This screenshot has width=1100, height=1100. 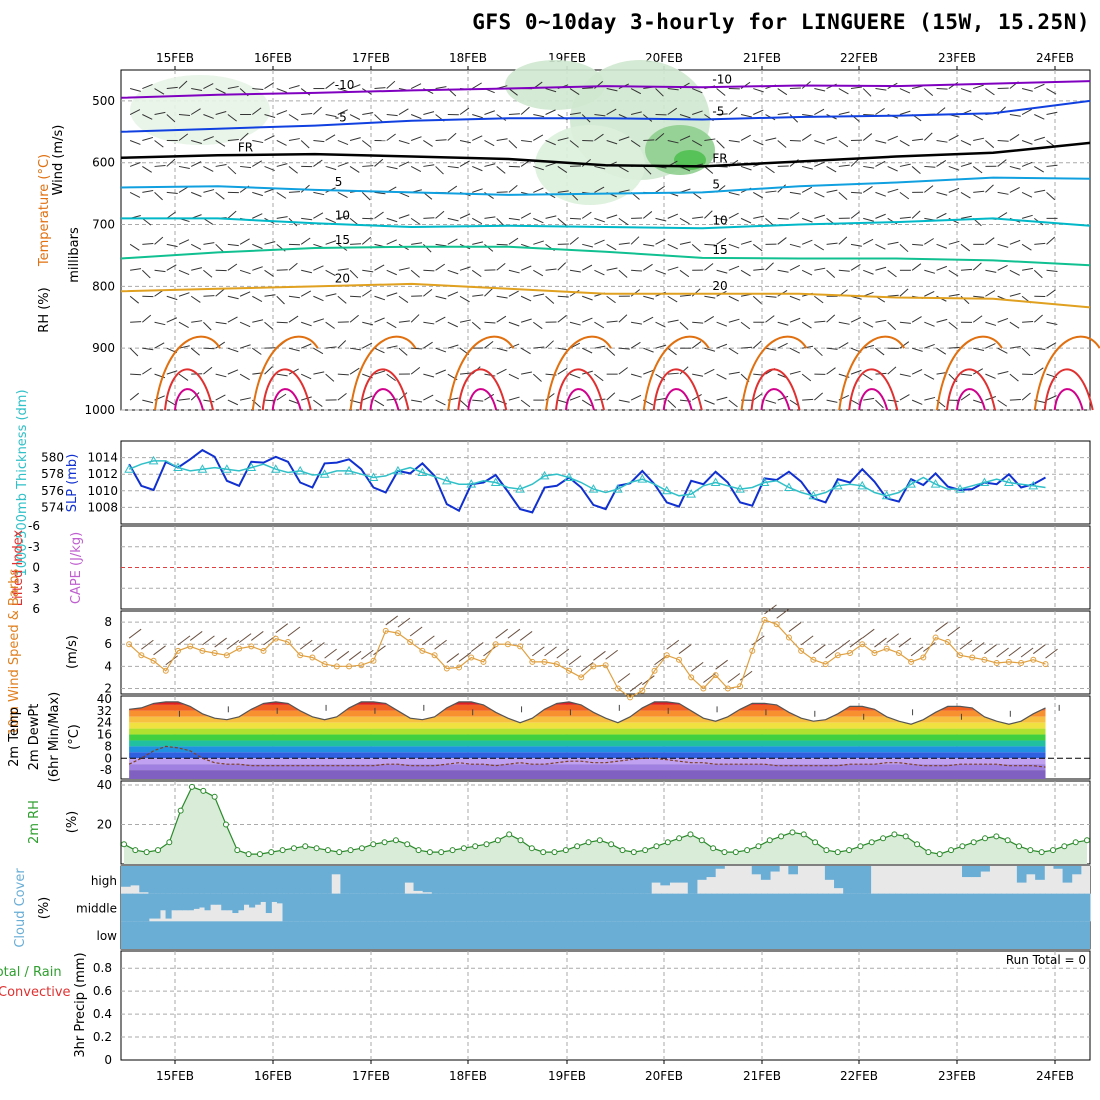 I want to click on isotherm-25-bump, so click(x=383, y=373).